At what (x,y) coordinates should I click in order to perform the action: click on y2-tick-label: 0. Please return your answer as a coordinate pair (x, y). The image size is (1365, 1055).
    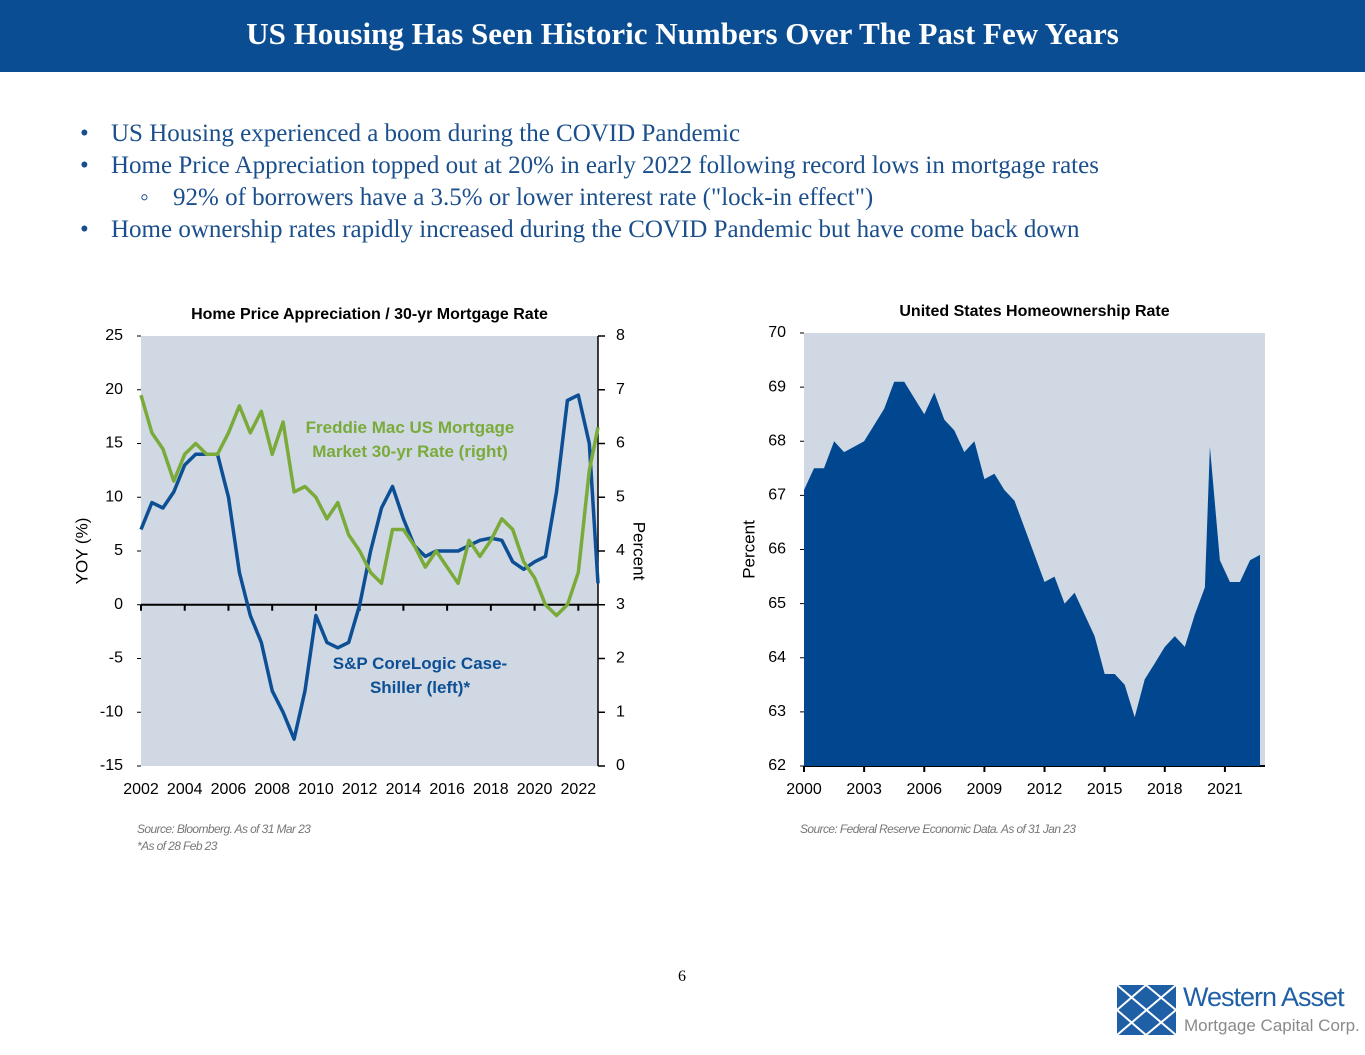
    Looking at the image, I should click on (620, 765).